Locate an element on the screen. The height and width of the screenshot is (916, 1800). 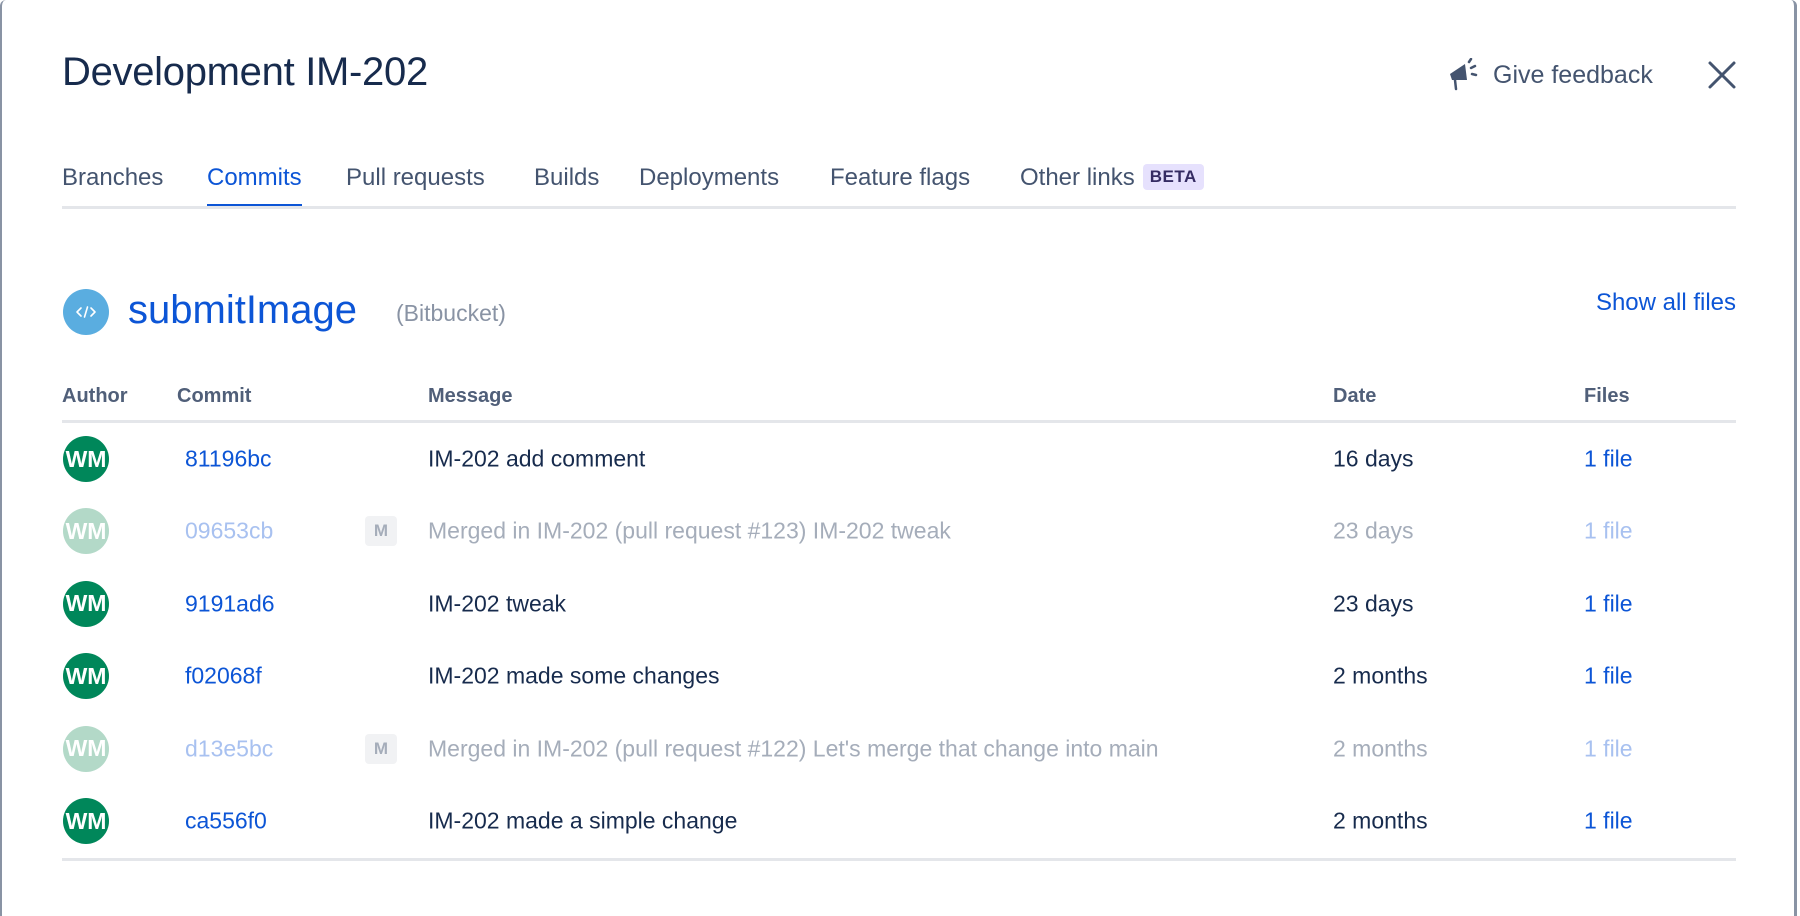
table-row: WM 9191ad6 IM-202 tweak 23 days 1 file is located at coordinates (900, 604).